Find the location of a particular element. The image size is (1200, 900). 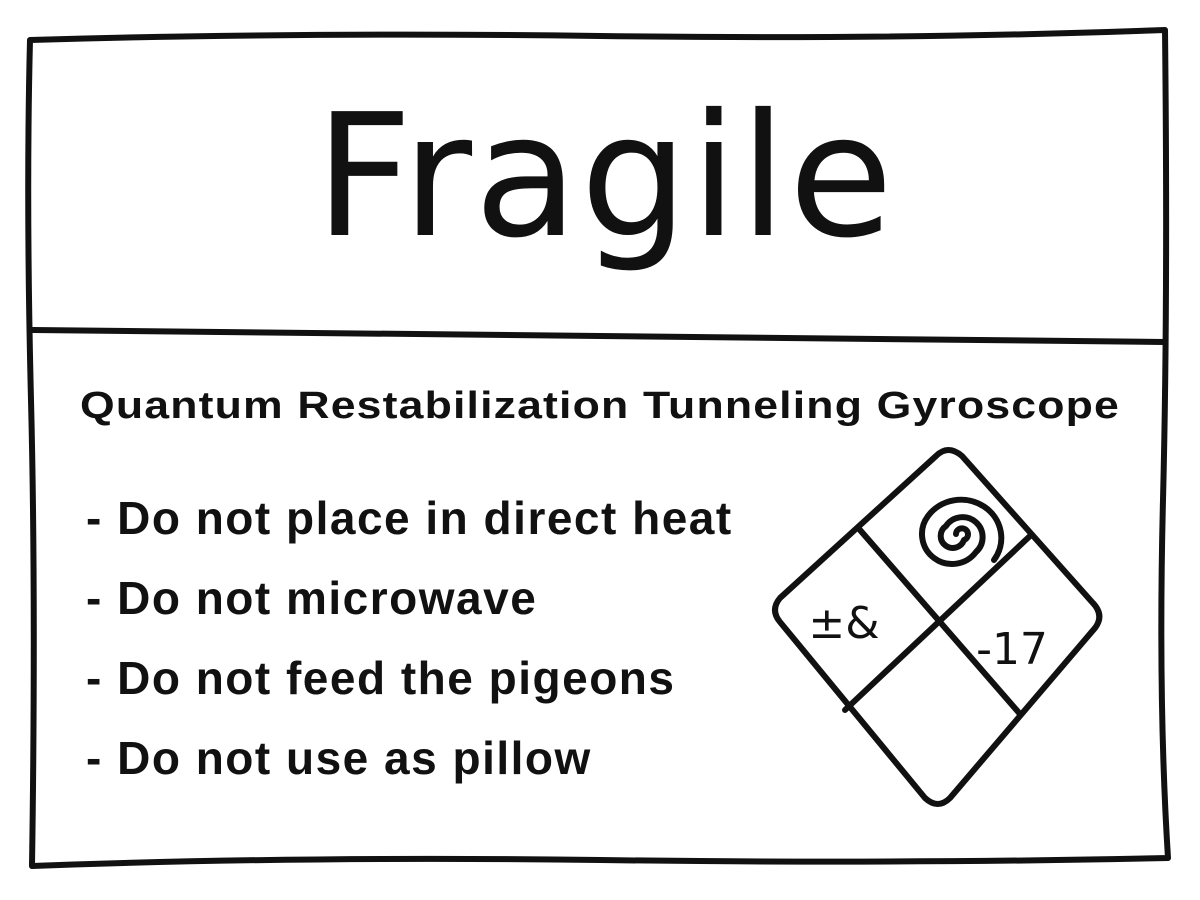

symbol-grid-outline is located at coordinates (937, 627).